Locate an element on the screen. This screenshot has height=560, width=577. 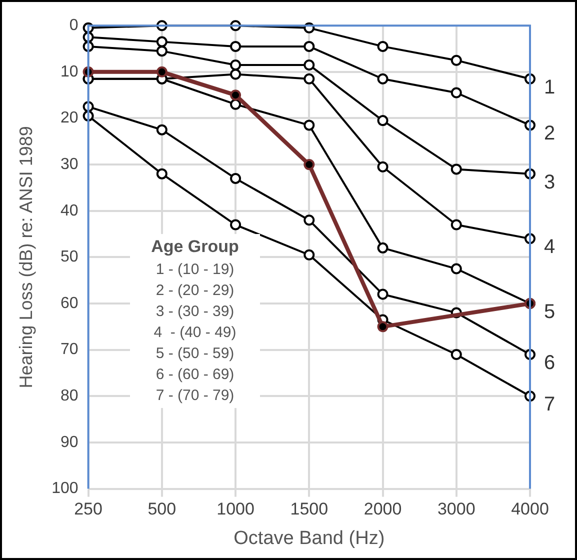
legend-title: Age Group is located at coordinates (195, 246).